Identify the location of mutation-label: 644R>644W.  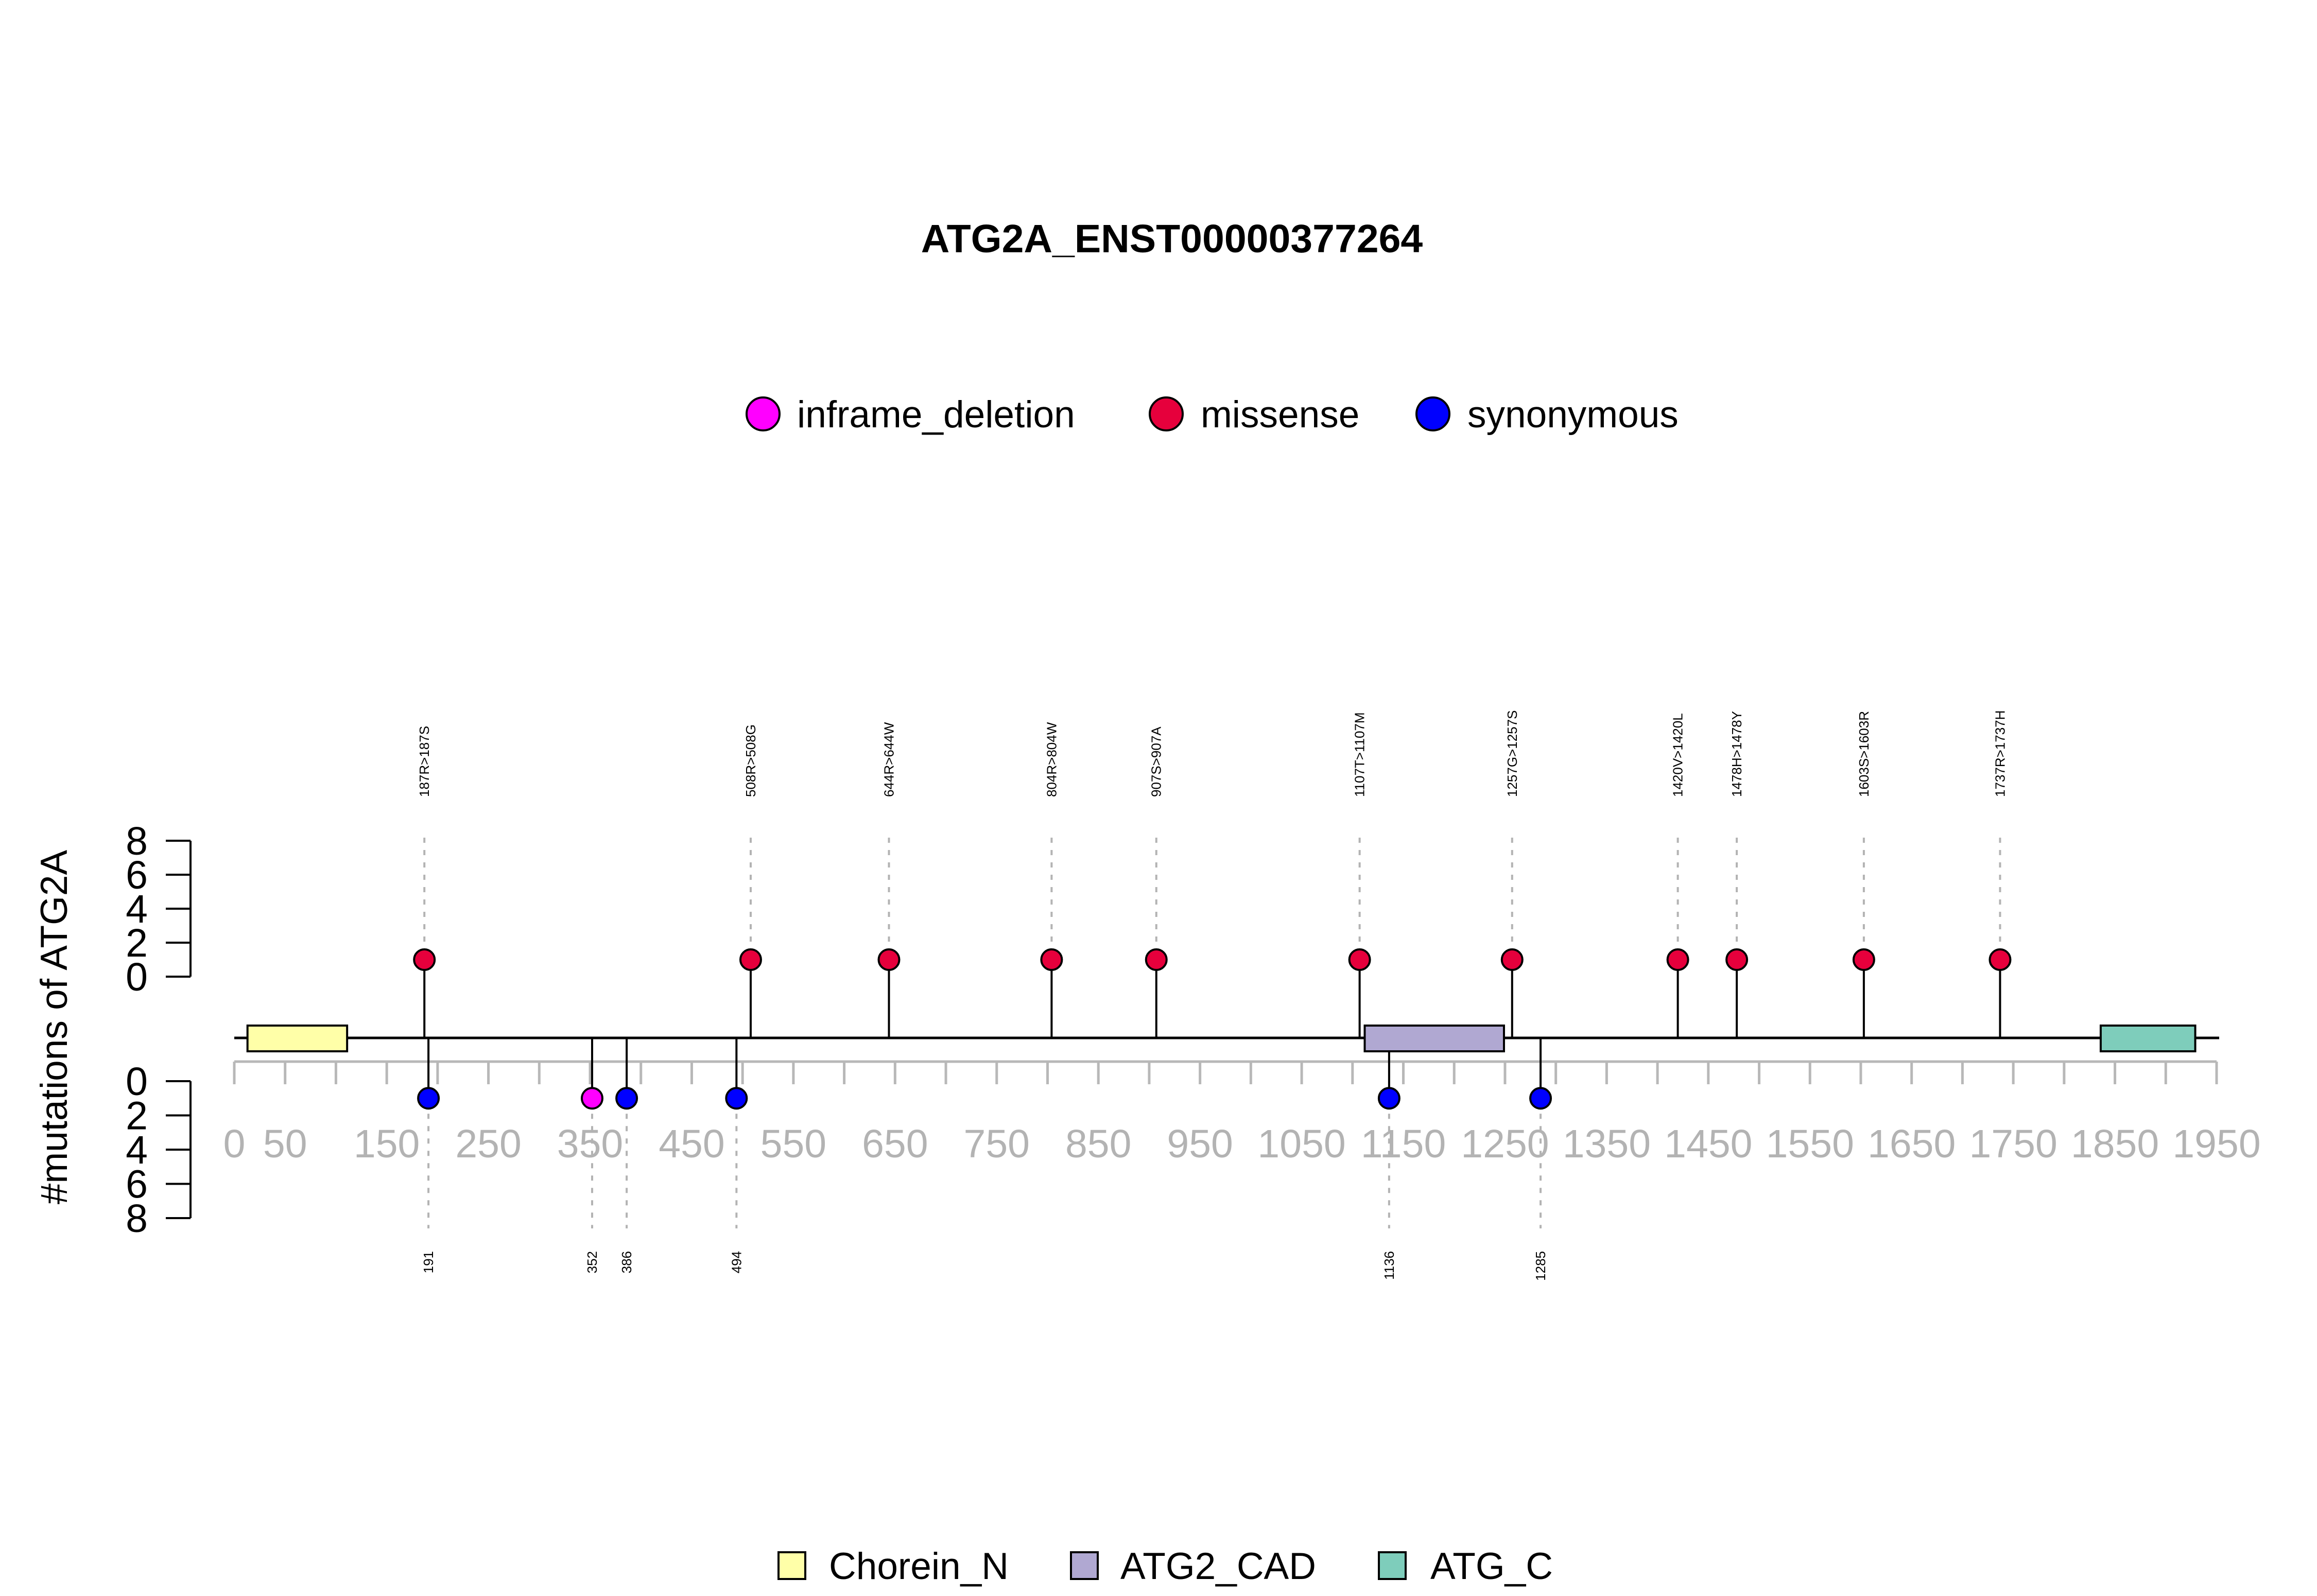
(888, 760).